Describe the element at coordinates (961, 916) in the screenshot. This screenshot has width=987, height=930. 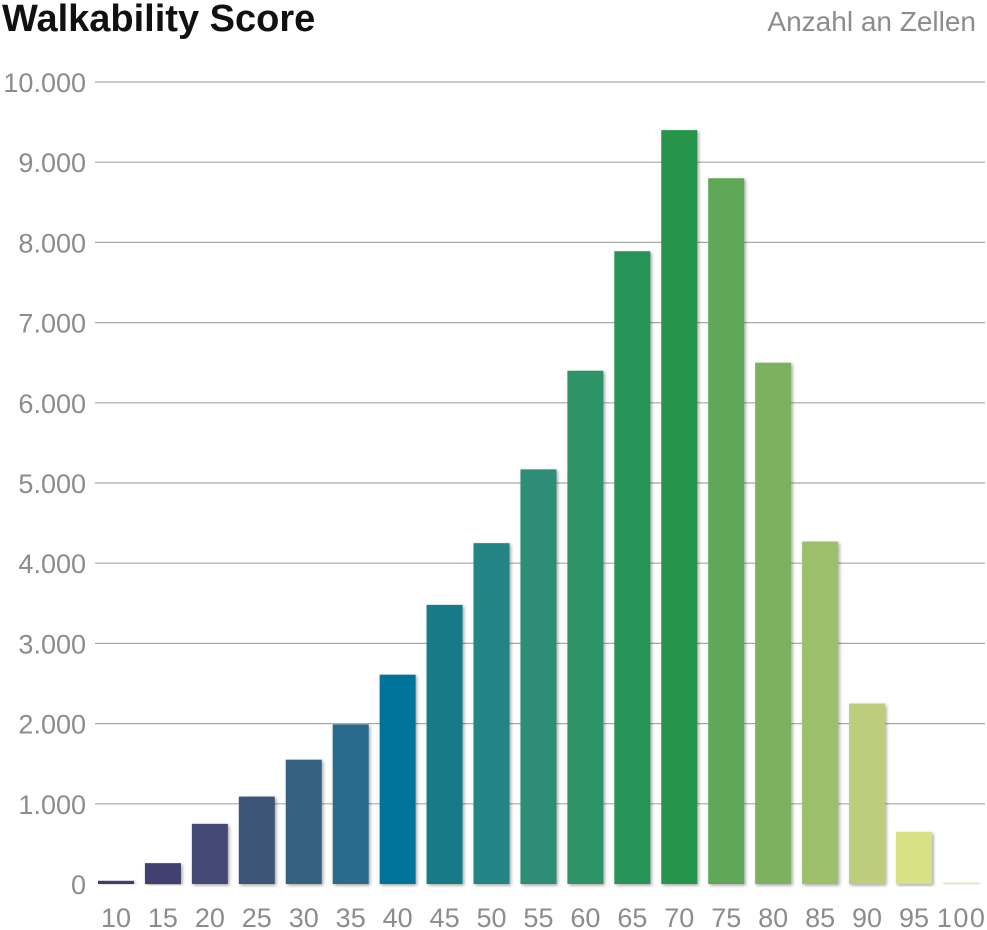
I see `x-tick-label: 100` at that location.